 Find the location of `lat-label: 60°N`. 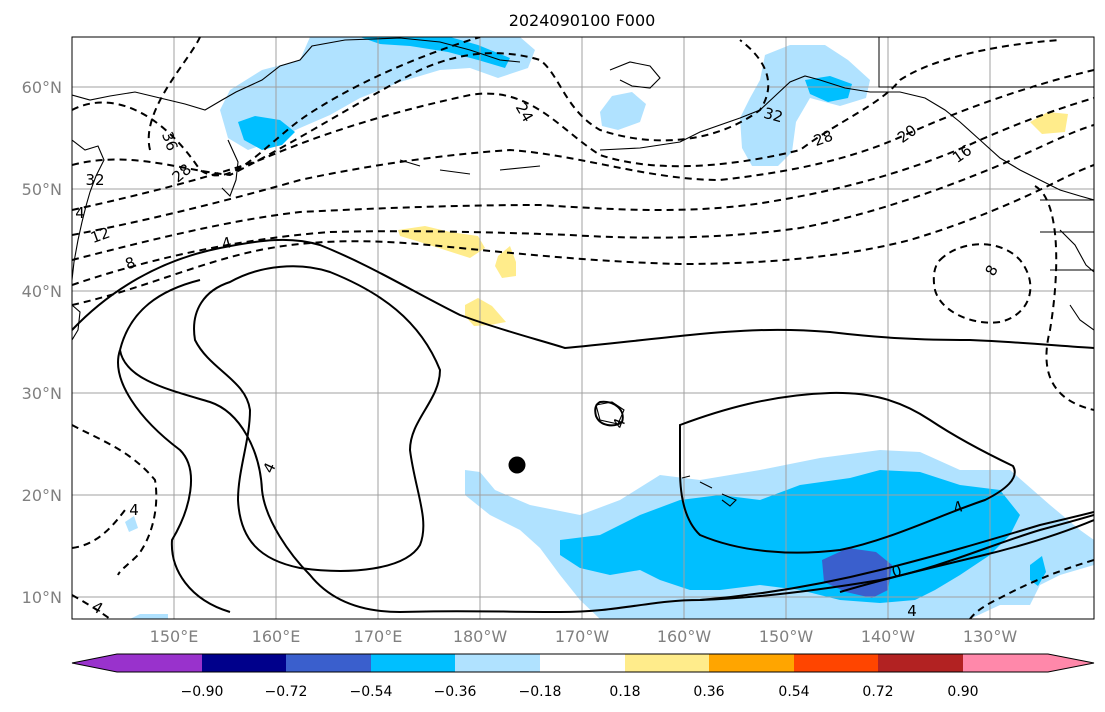

lat-label: 60°N is located at coordinates (42, 87).